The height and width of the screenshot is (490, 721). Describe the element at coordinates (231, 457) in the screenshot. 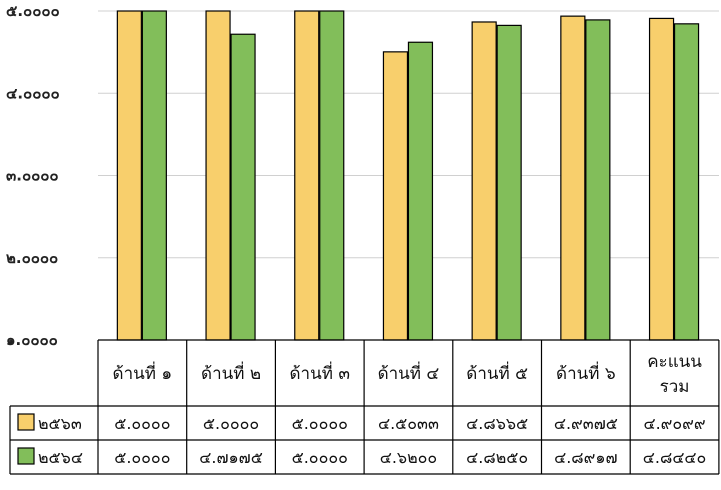

I see `table-value: ๔.๗๑๗๕` at that location.